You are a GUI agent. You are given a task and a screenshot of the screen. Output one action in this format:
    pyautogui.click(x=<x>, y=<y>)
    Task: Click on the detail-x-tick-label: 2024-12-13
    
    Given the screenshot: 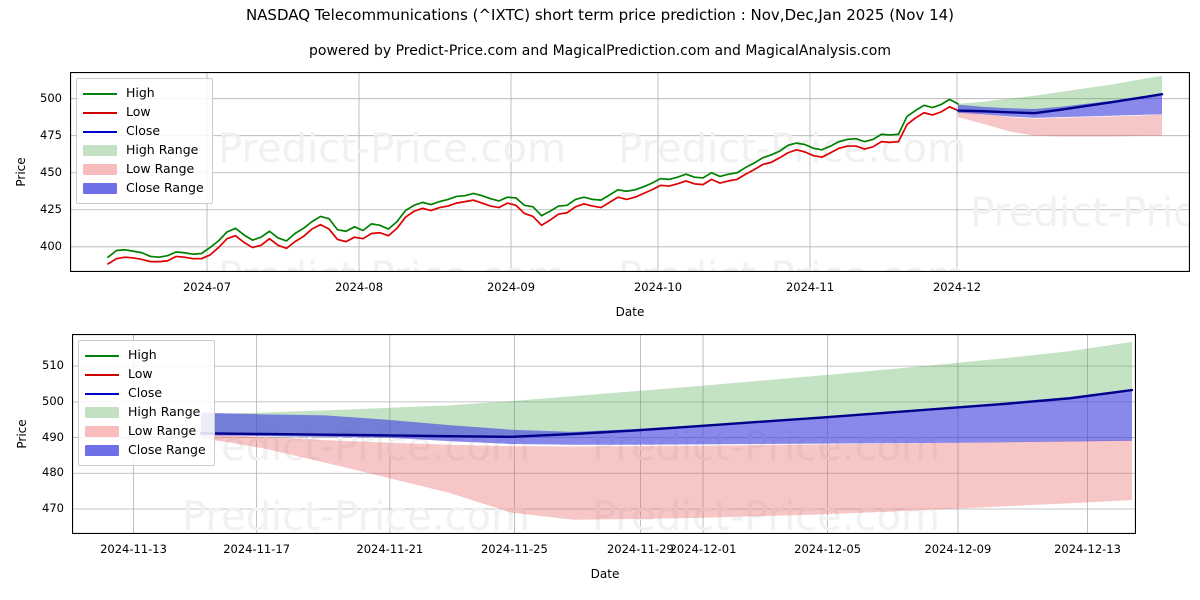 What is the action you would take?
    pyautogui.click(x=1087, y=549)
    